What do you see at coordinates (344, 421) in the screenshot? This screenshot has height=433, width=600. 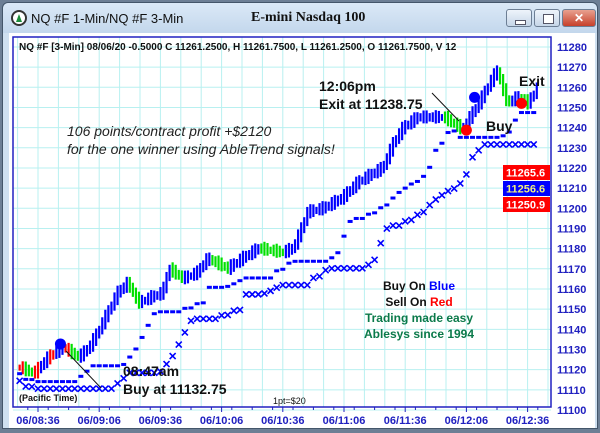 I see `x-tick-label: 06/11:06` at bounding box center [344, 421].